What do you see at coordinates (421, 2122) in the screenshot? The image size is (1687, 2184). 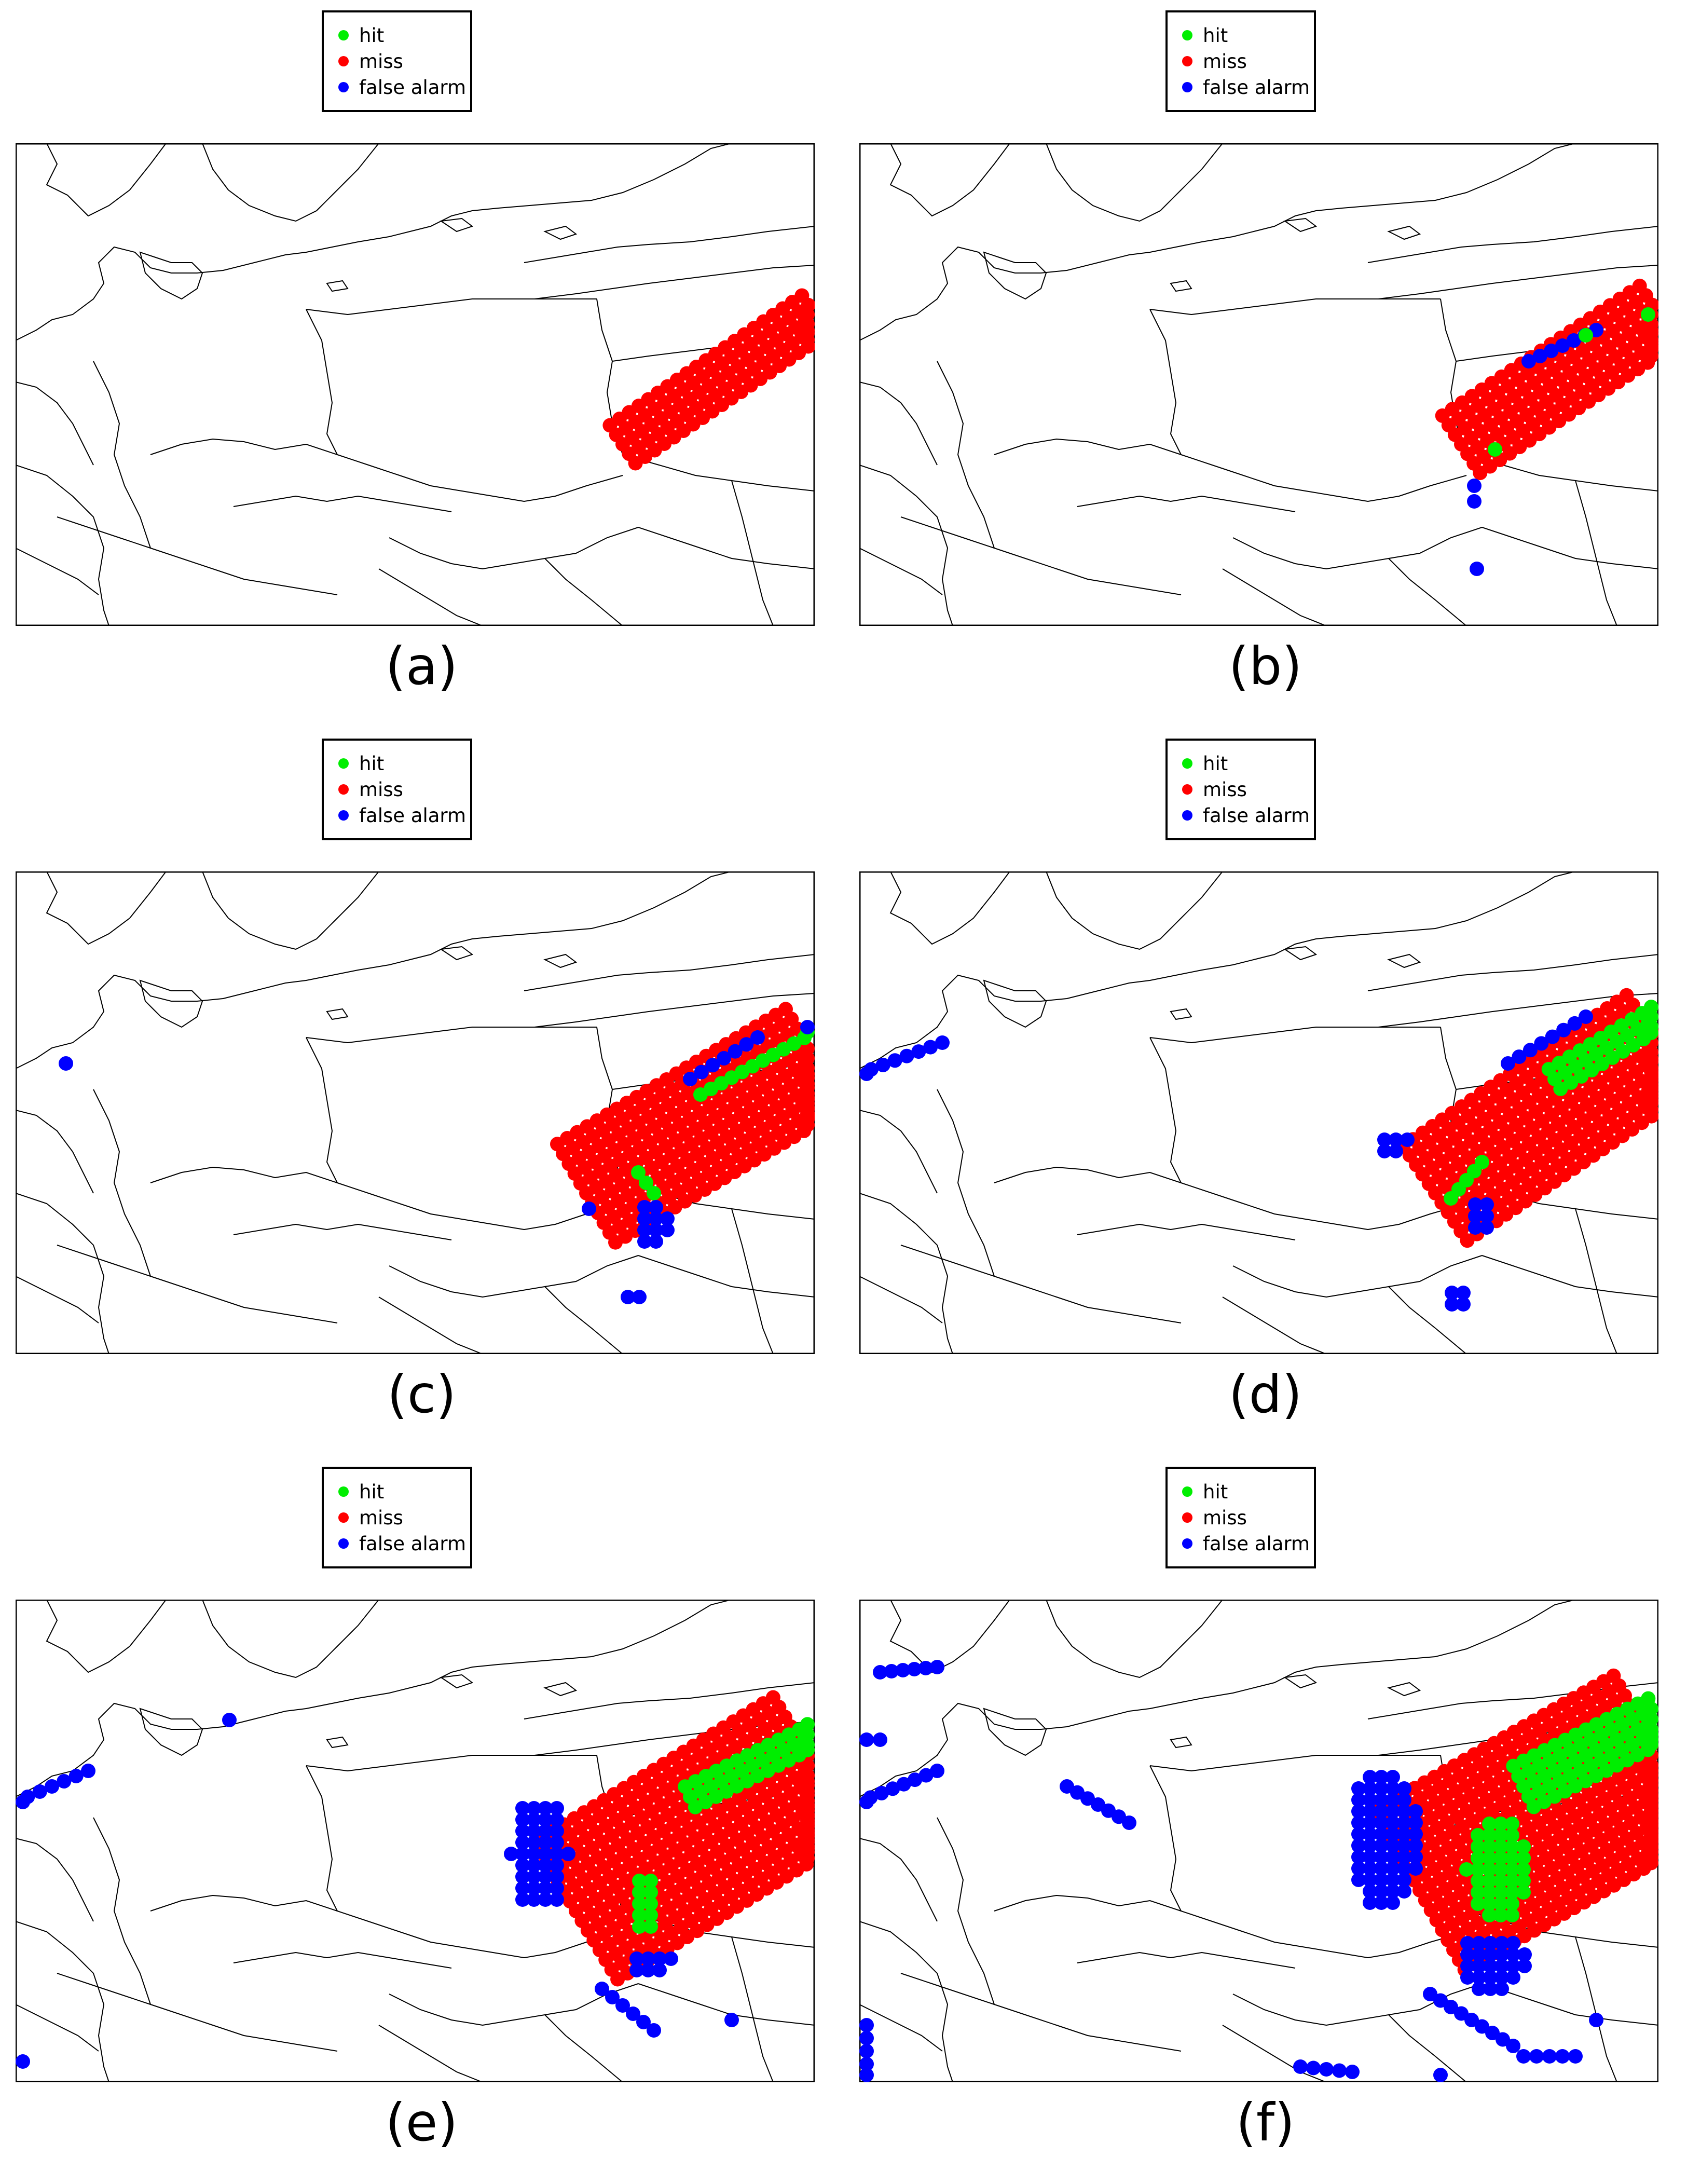 I see `panel-caption: (e)` at bounding box center [421, 2122].